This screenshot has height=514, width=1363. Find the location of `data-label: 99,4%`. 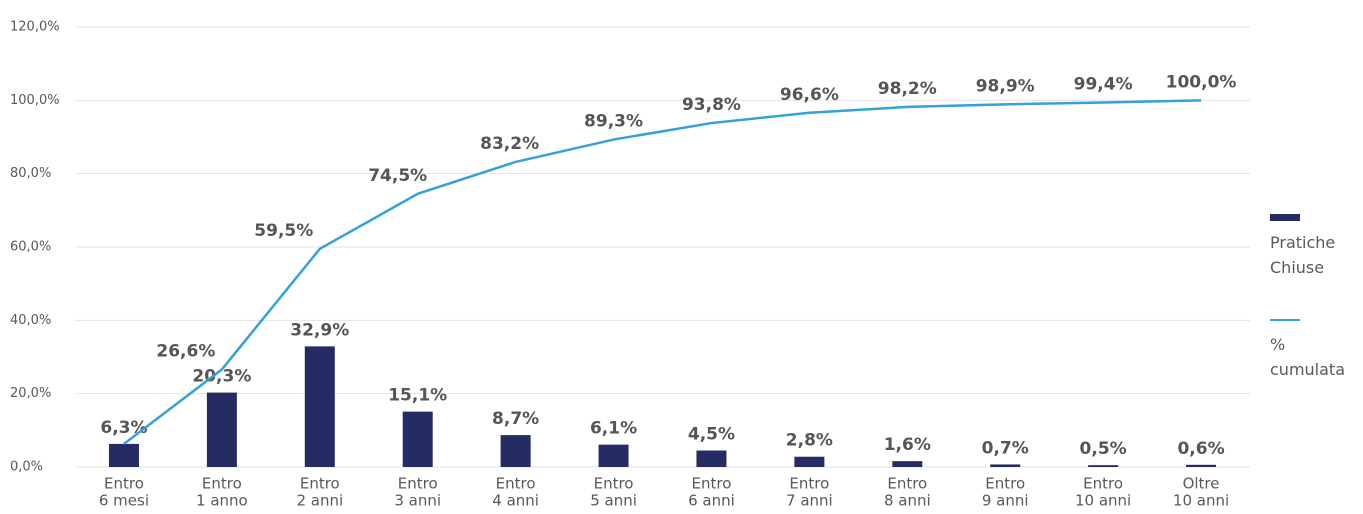

data-label: 99,4% is located at coordinates (1103, 85).